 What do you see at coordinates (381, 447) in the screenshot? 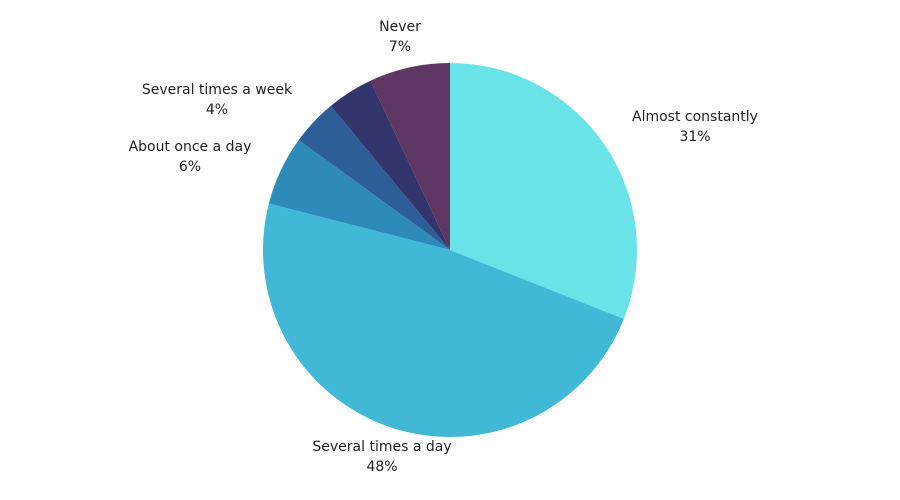
I see `slice-label: Several times a day` at bounding box center [381, 447].